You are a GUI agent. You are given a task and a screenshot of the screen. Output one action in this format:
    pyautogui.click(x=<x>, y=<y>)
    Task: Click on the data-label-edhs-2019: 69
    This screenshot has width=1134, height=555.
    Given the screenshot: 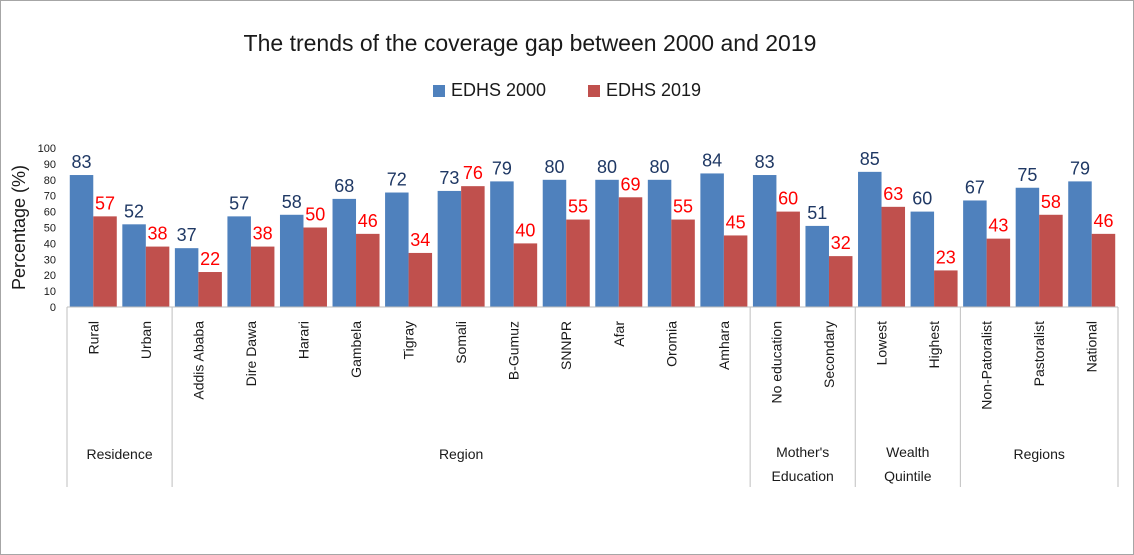 What is the action you would take?
    pyautogui.click(x=631, y=184)
    